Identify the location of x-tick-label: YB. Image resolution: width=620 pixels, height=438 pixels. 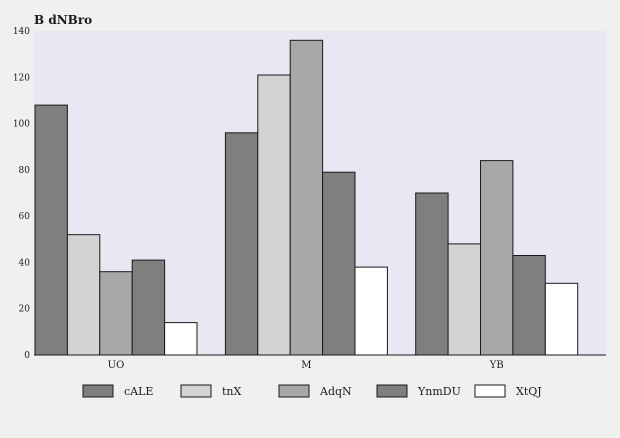
(496, 365).